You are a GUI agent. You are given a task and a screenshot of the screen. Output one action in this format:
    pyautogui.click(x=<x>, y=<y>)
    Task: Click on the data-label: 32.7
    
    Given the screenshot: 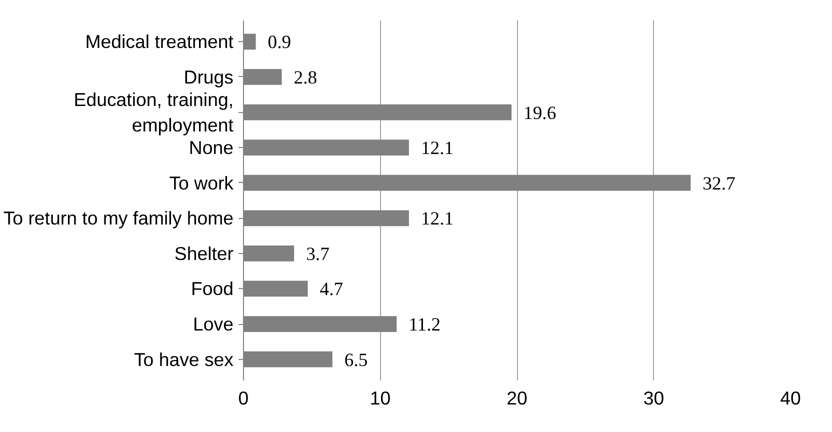 What is the action you would take?
    pyautogui.click(x=719, y=183)
    